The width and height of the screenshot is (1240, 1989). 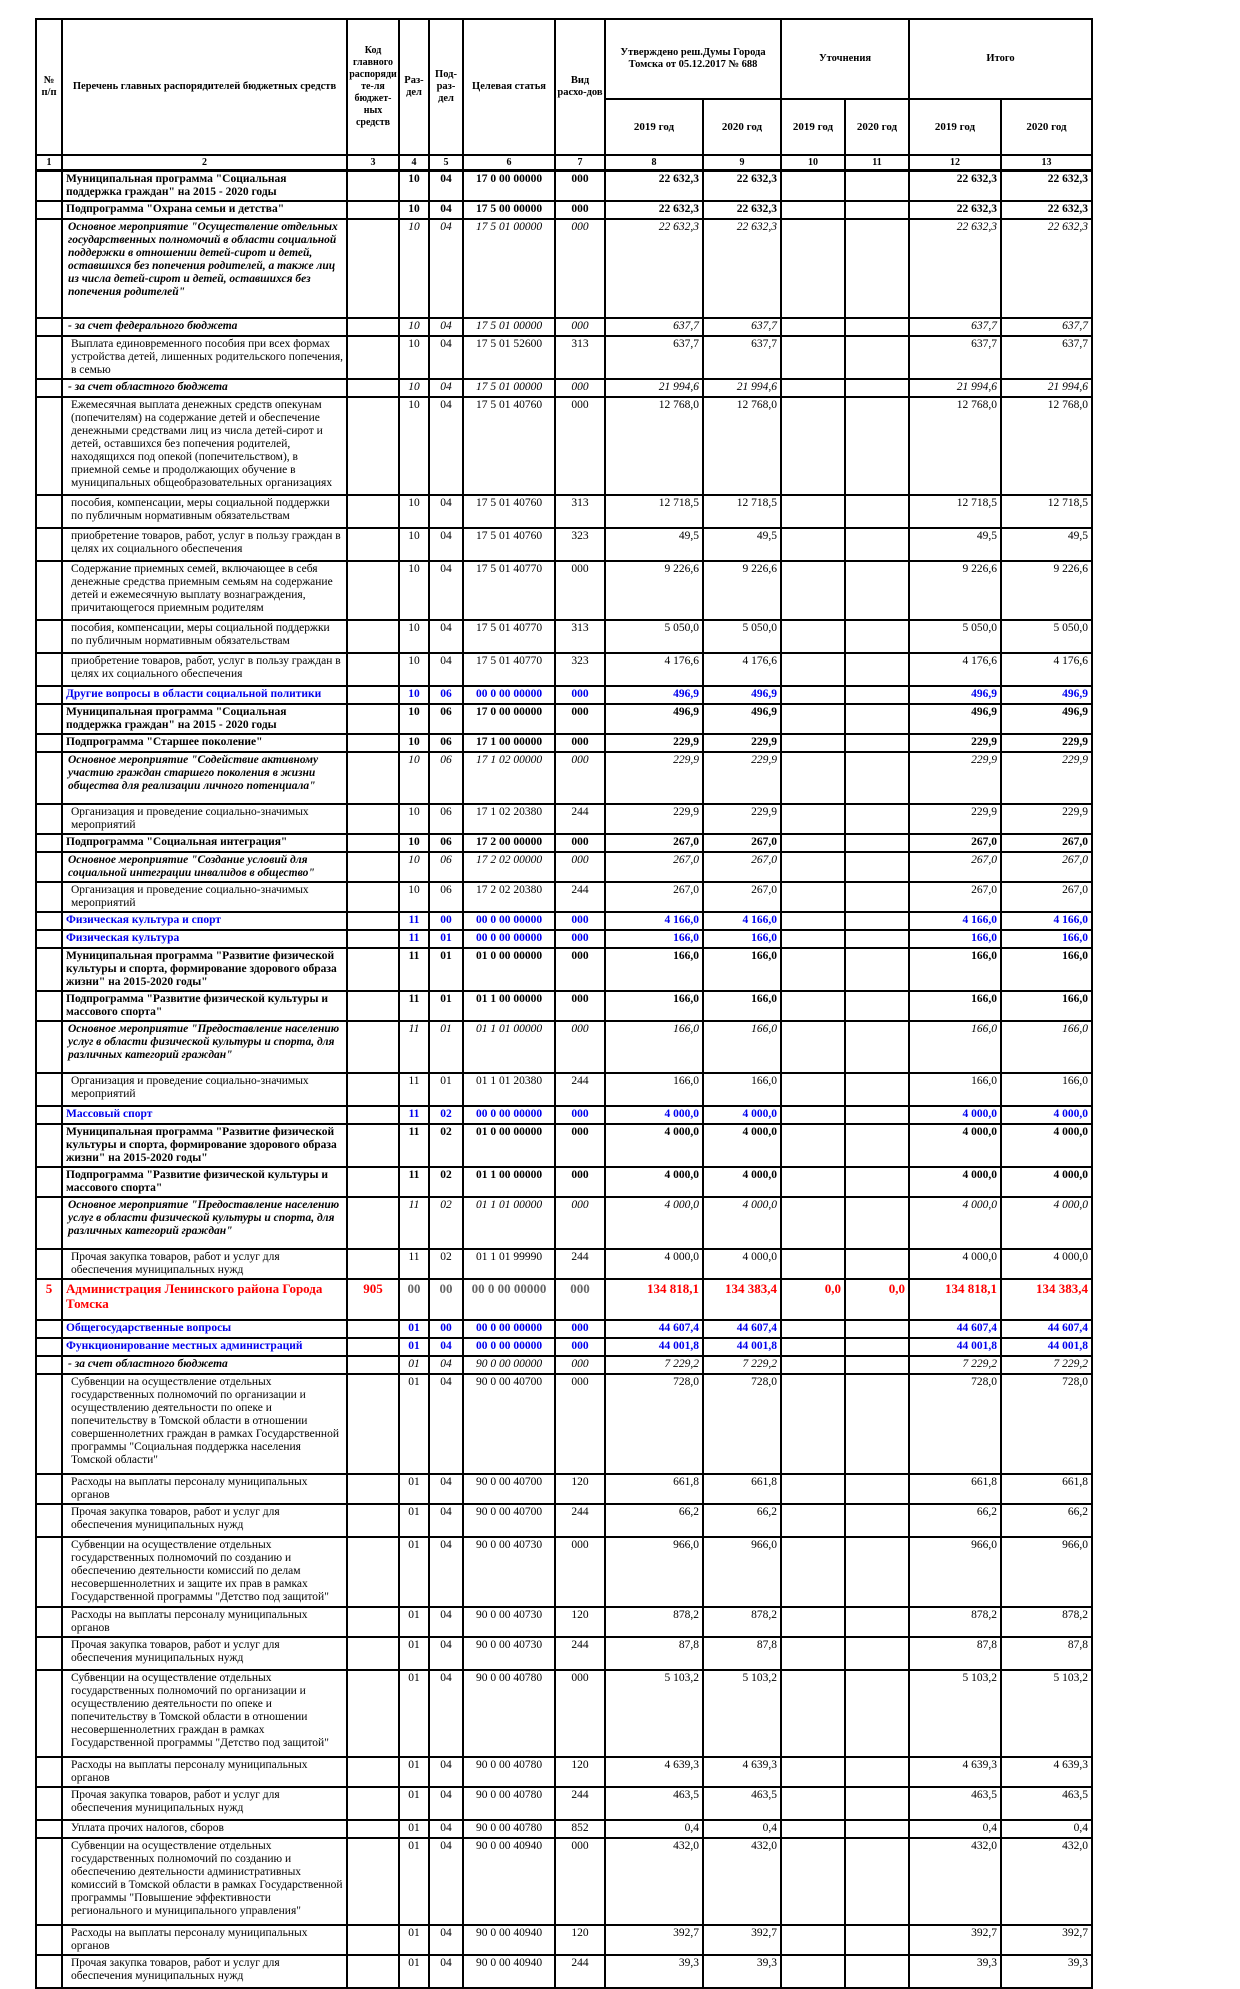 I want to click on cell-total-2019: 463,5, so click(x=955, y=1803).